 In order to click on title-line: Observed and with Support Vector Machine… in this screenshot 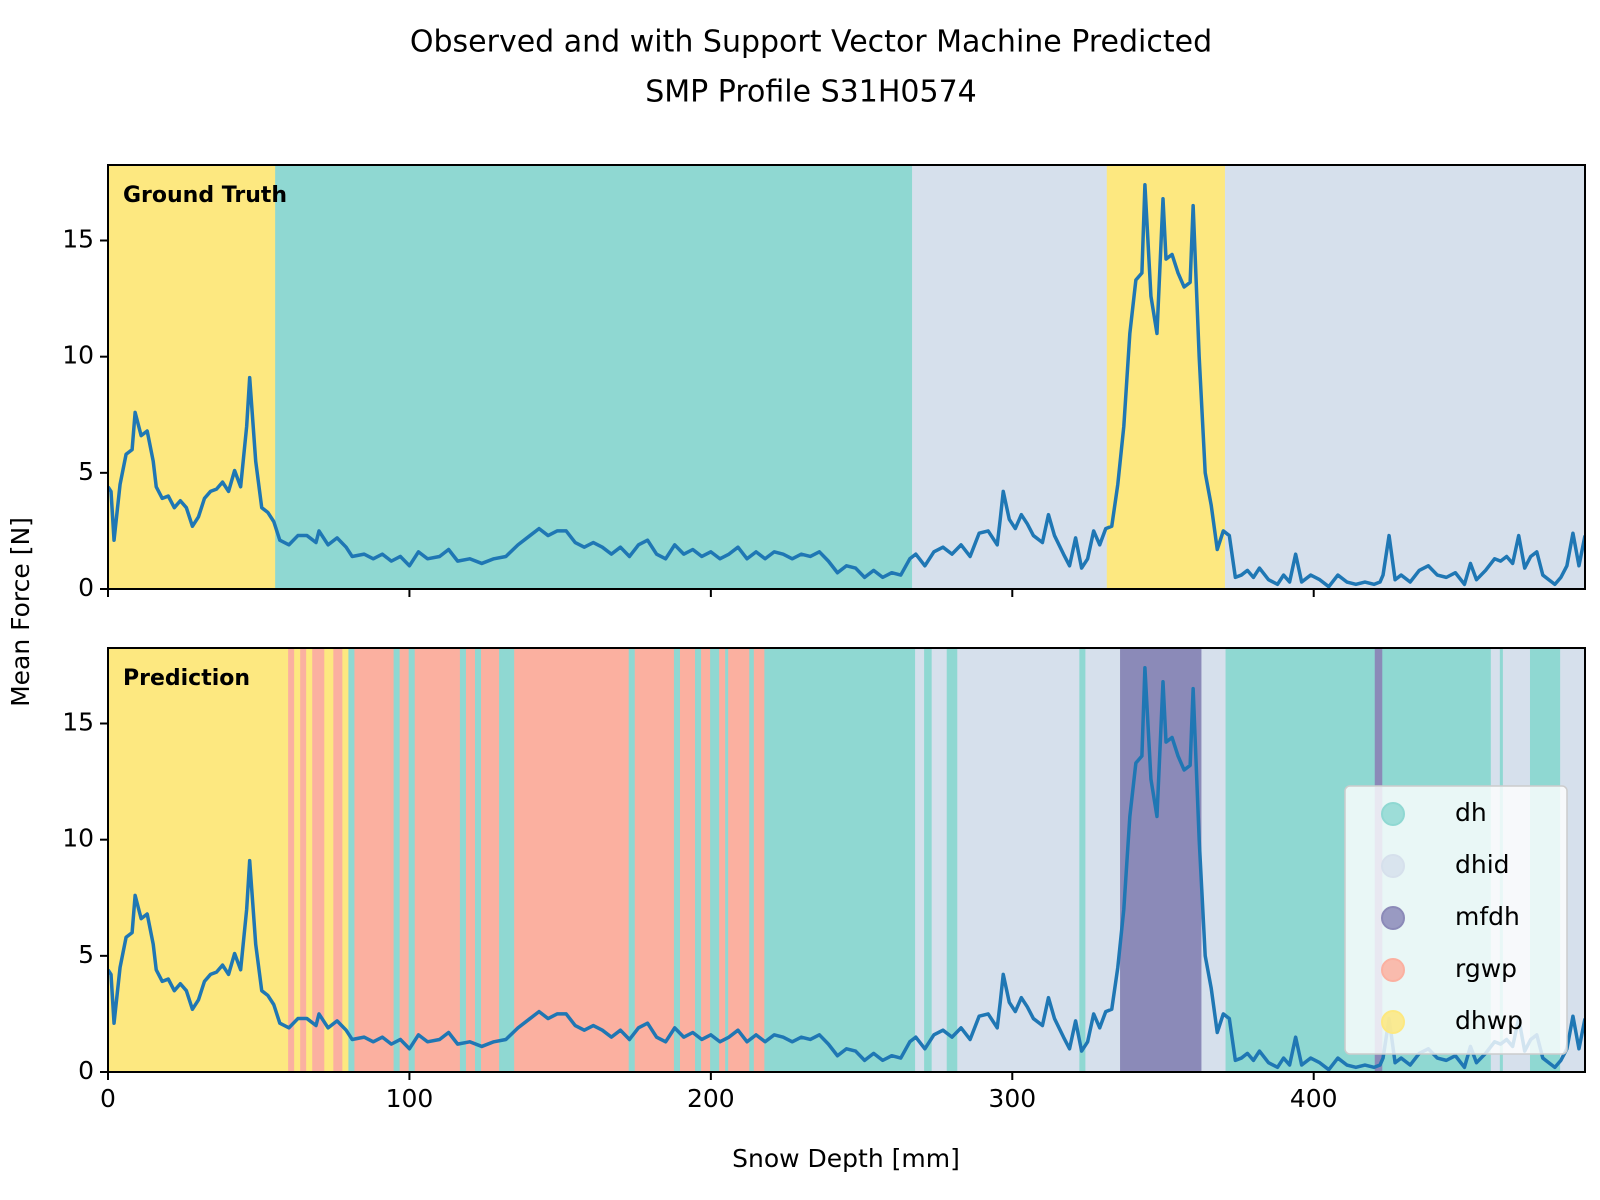, I will do `click(811, 42)`.